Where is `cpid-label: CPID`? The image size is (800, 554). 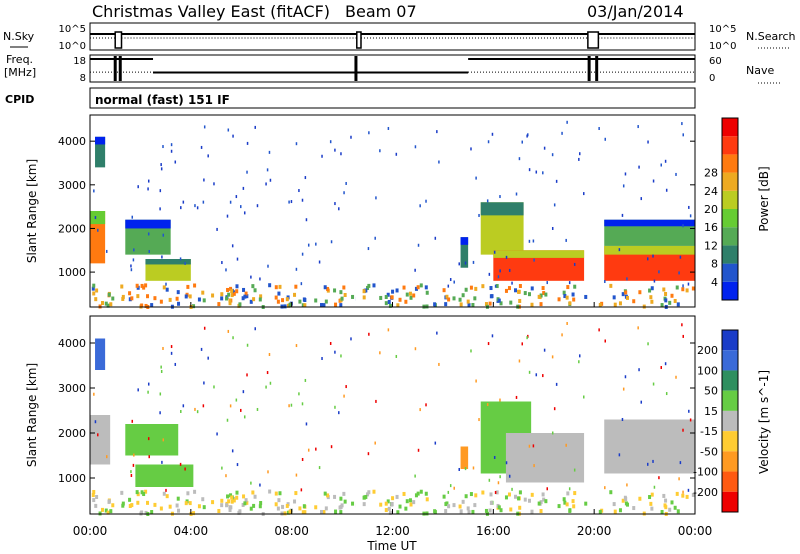 cpid-label: CPID is located at coordinates (19, 99).